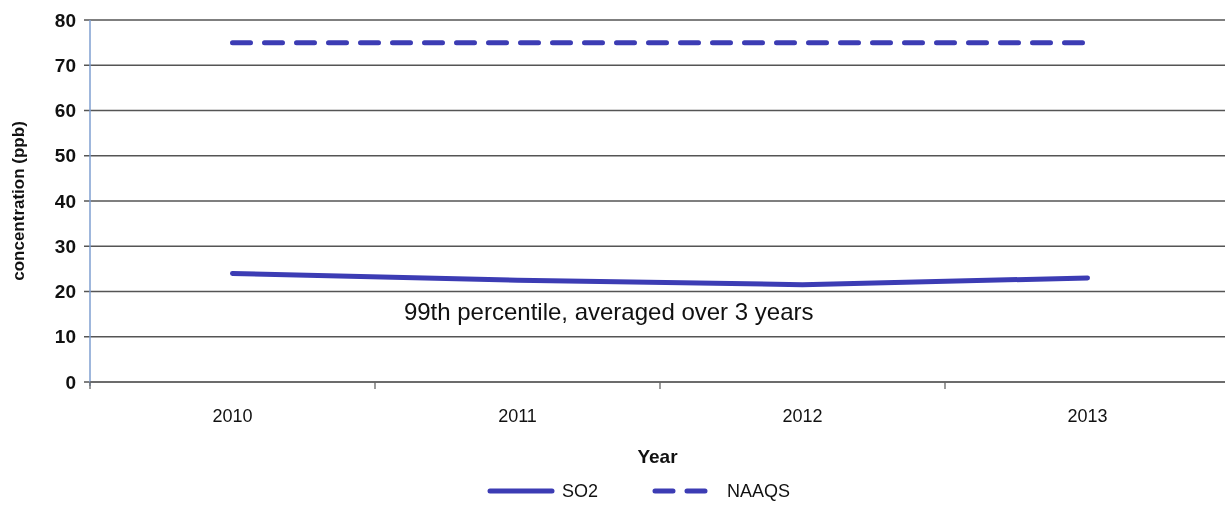 This screenshot has height=506, width=1225. What do you see at coordinates (802, 416) in the screenshot?
I see `x-tick-label: 2012` at bounding box center [802, 416].